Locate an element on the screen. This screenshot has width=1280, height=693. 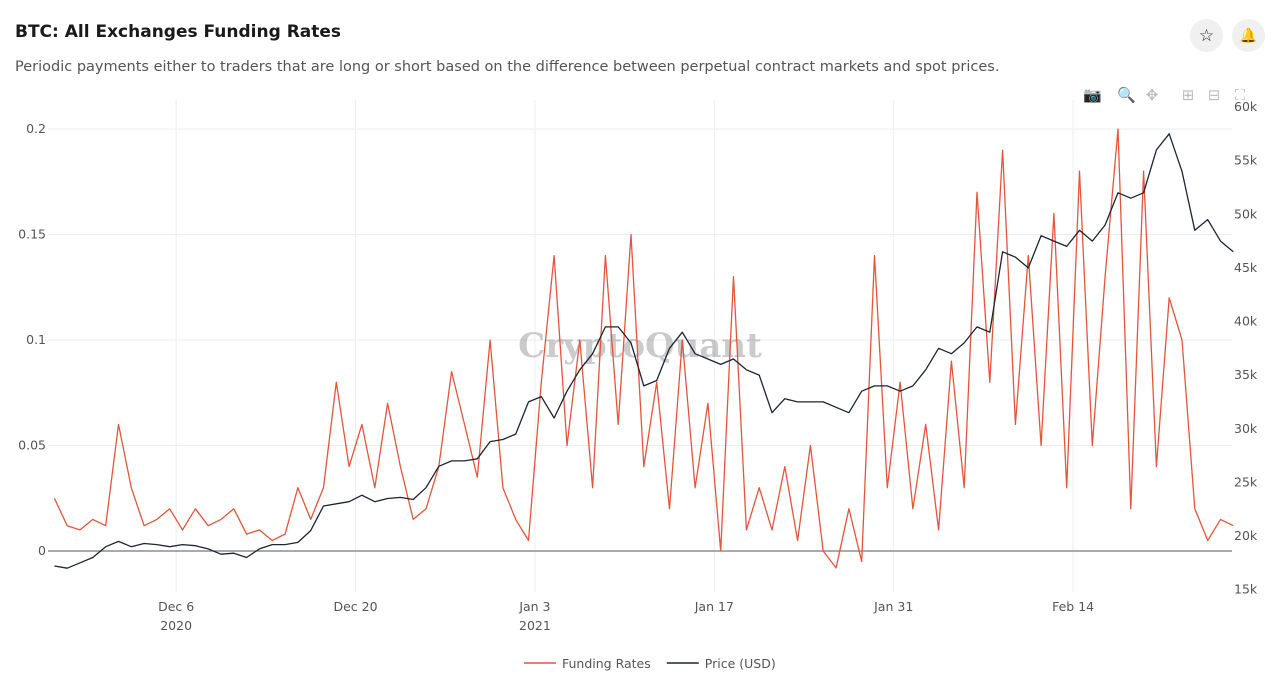
zoom-out-icon: ⊟ is located at coordinates (1214, 95).